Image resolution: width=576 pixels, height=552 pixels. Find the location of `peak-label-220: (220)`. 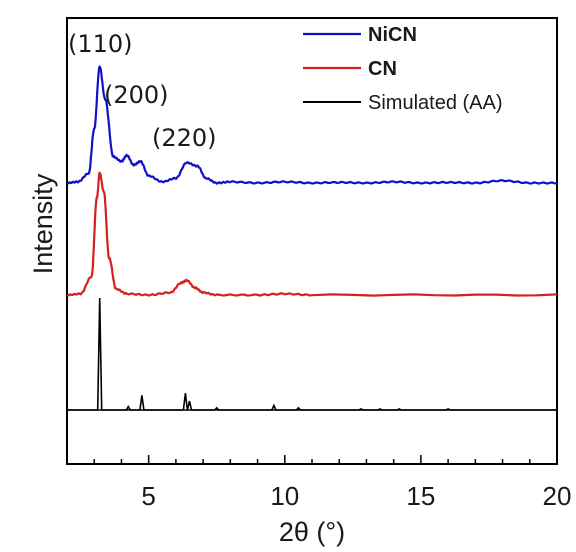

peak-label-220: (220) is located at coordinates (184, 138).